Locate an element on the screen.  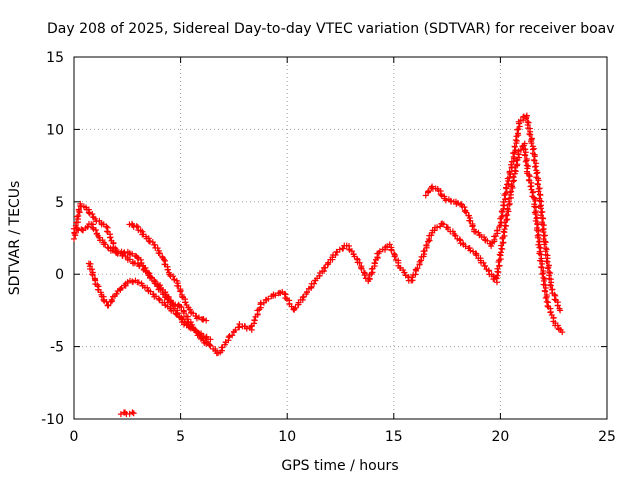
y-tick-label: 15 is located at coordinates (55, 58).